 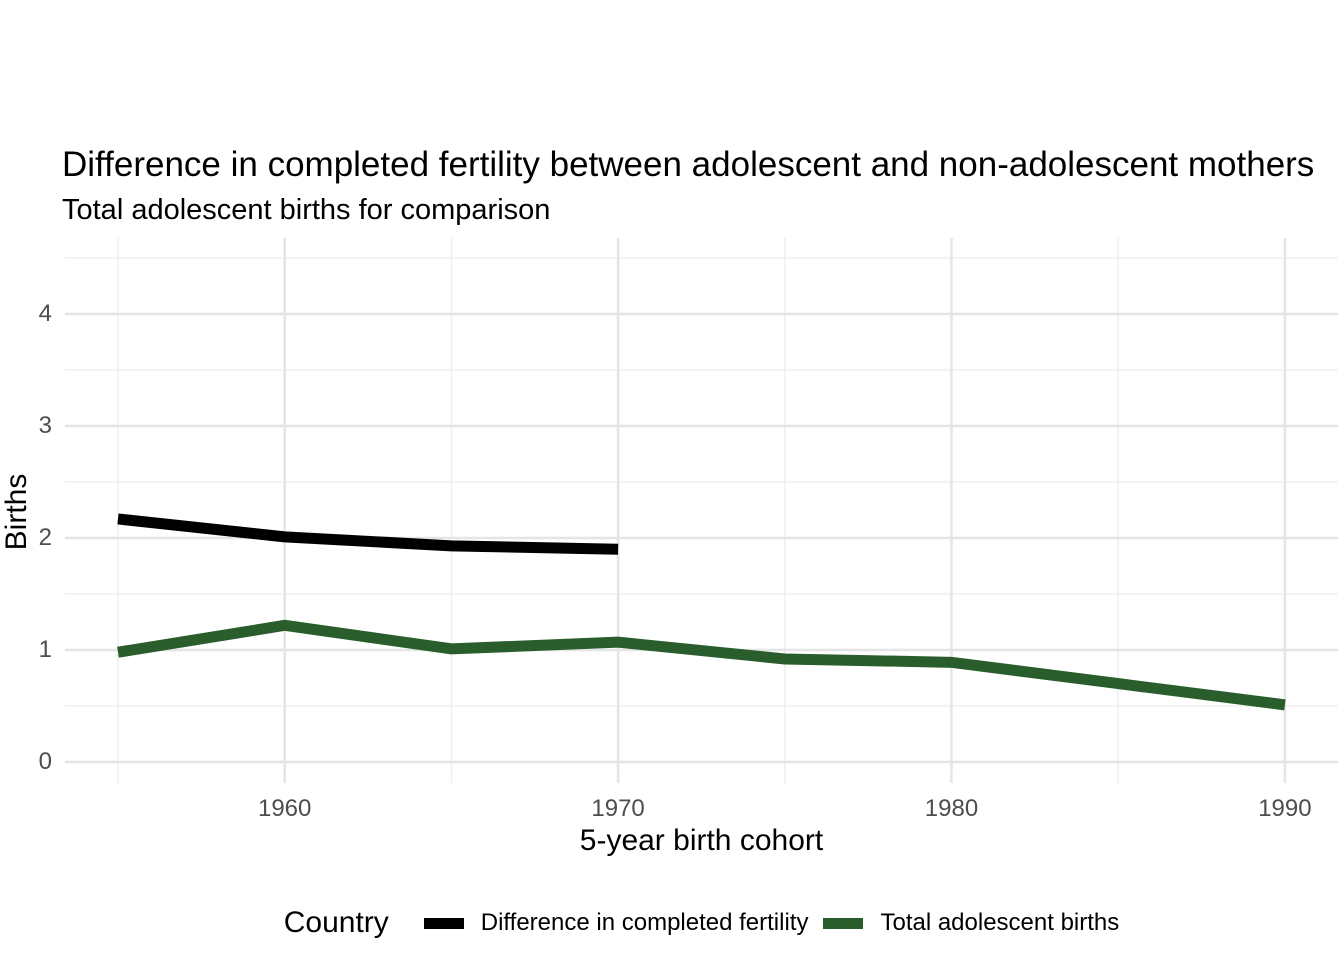 I want to click on x-axis-title: 5-year birth cohort, so click(x=701, y=840).